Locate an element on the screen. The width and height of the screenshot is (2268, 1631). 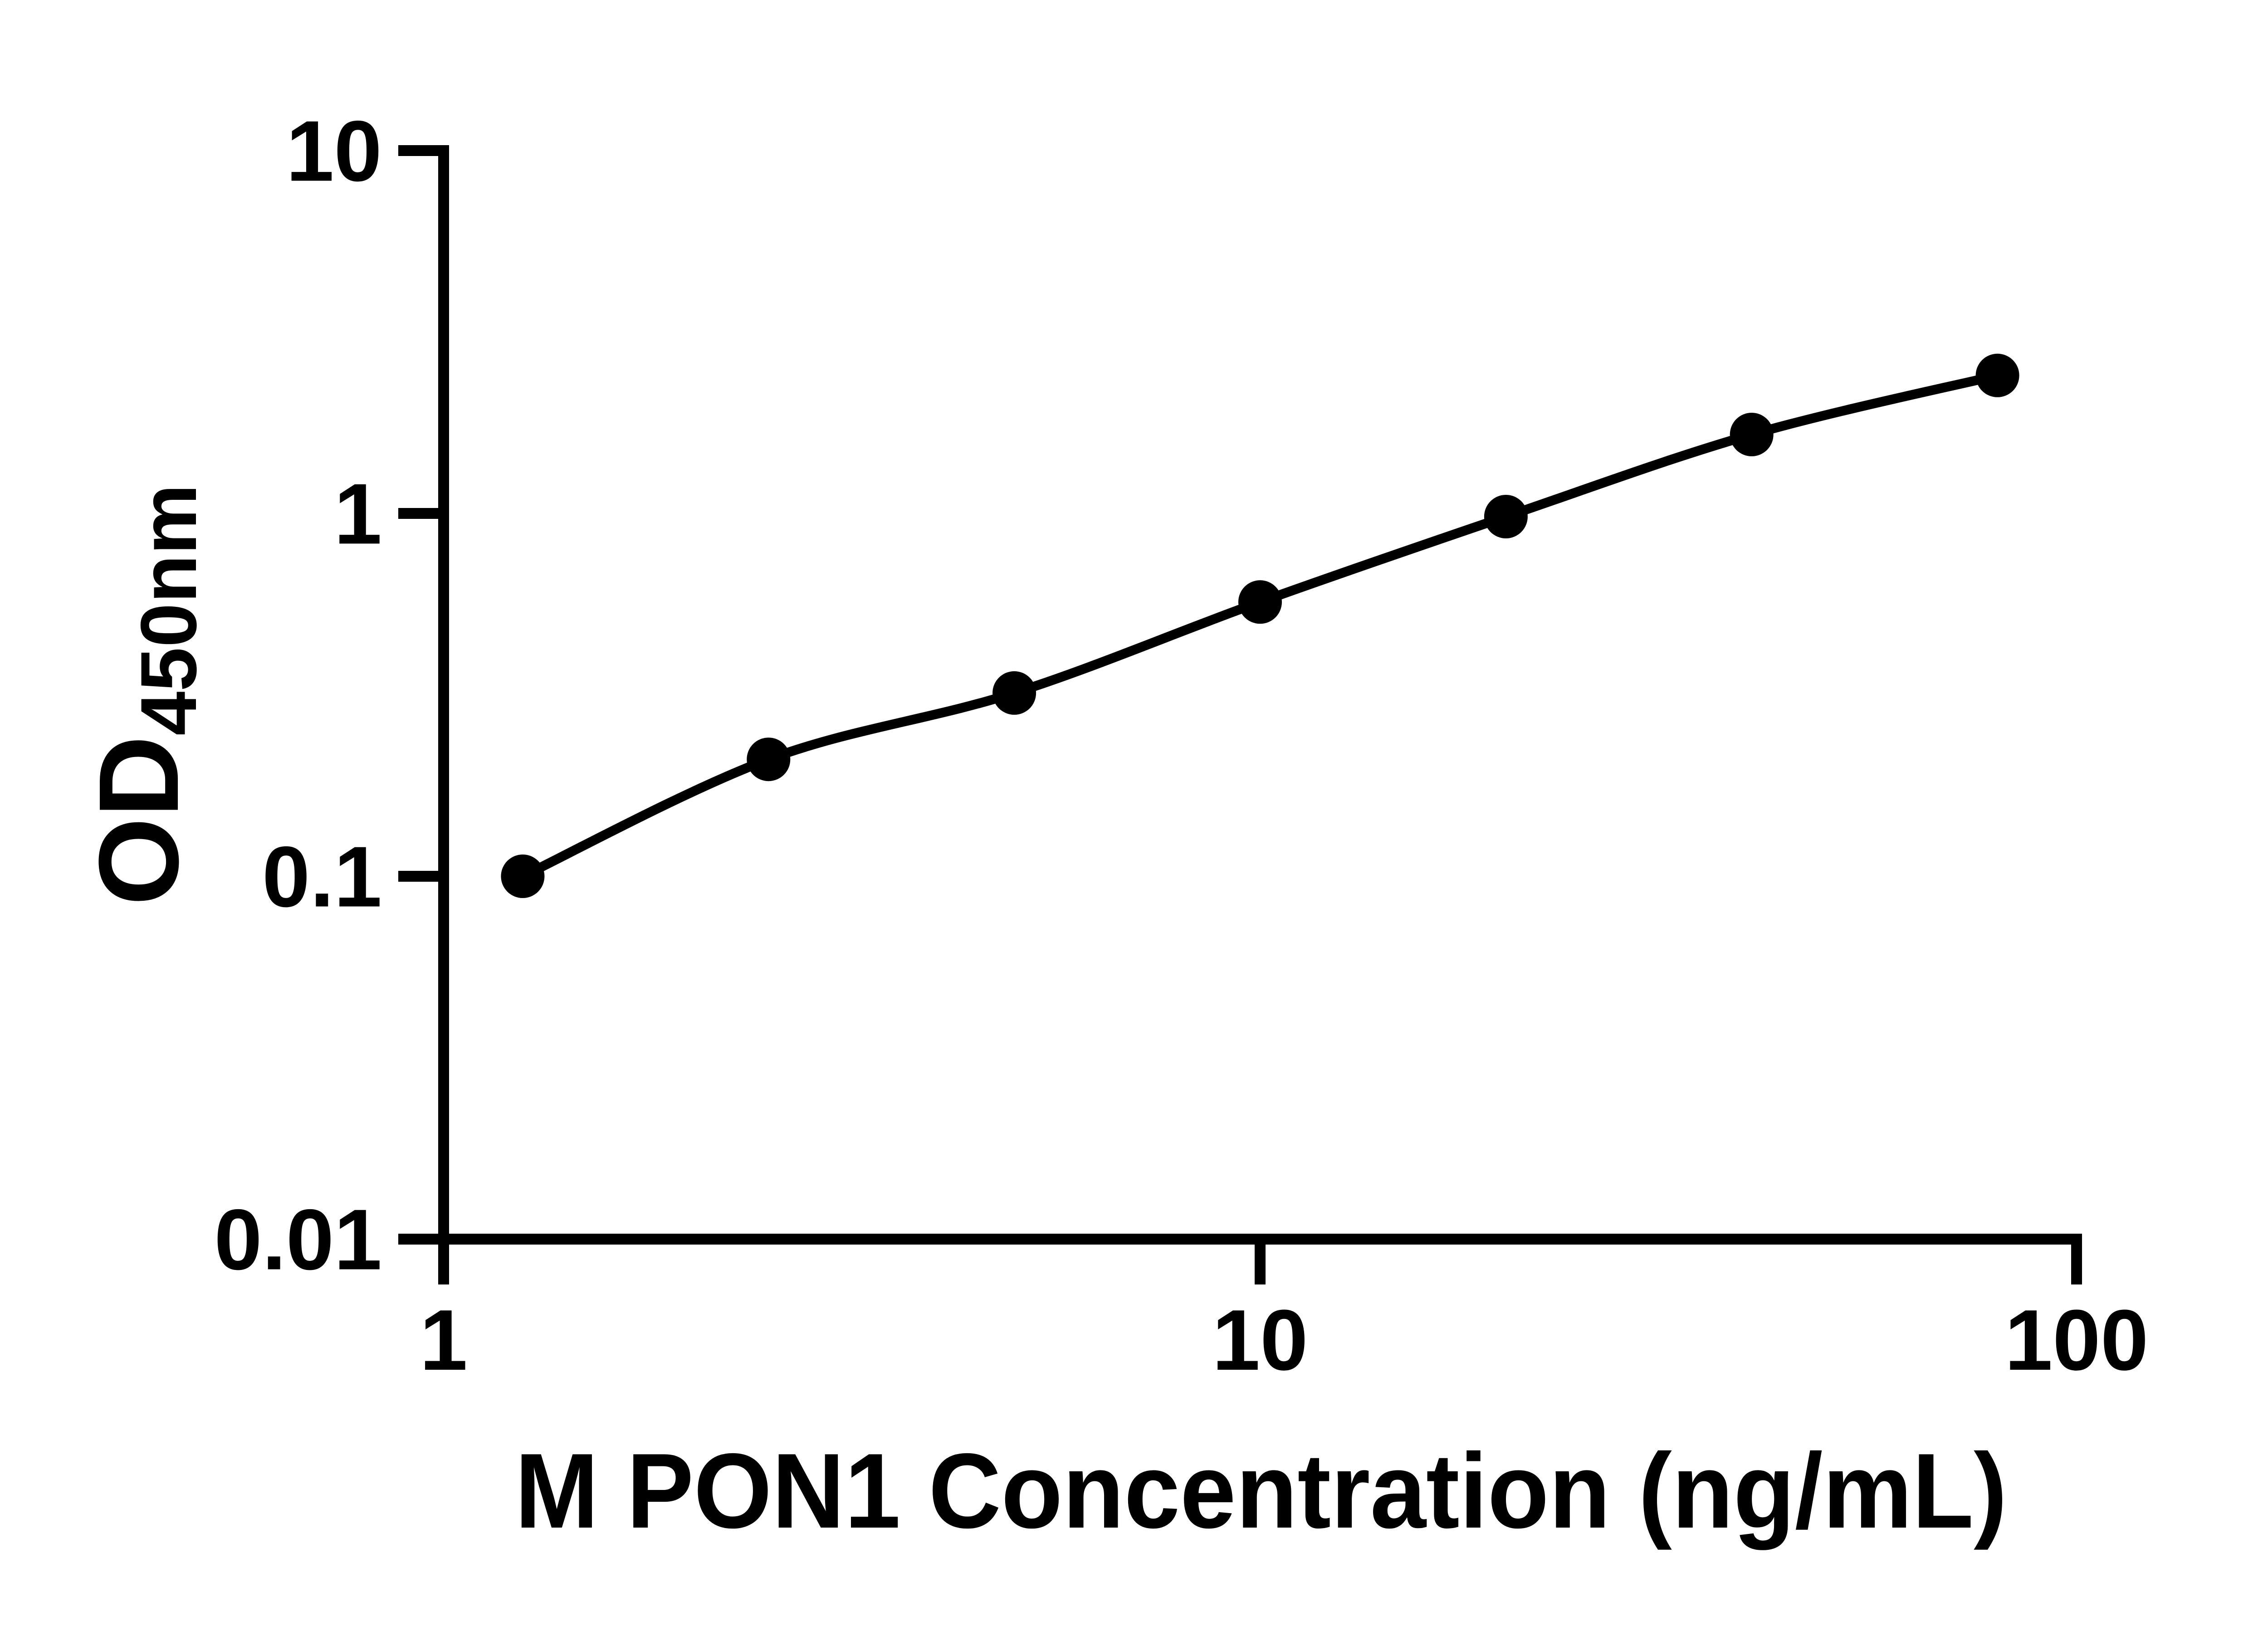
y-tick-label: 1 is located at coordinates (358, 514).